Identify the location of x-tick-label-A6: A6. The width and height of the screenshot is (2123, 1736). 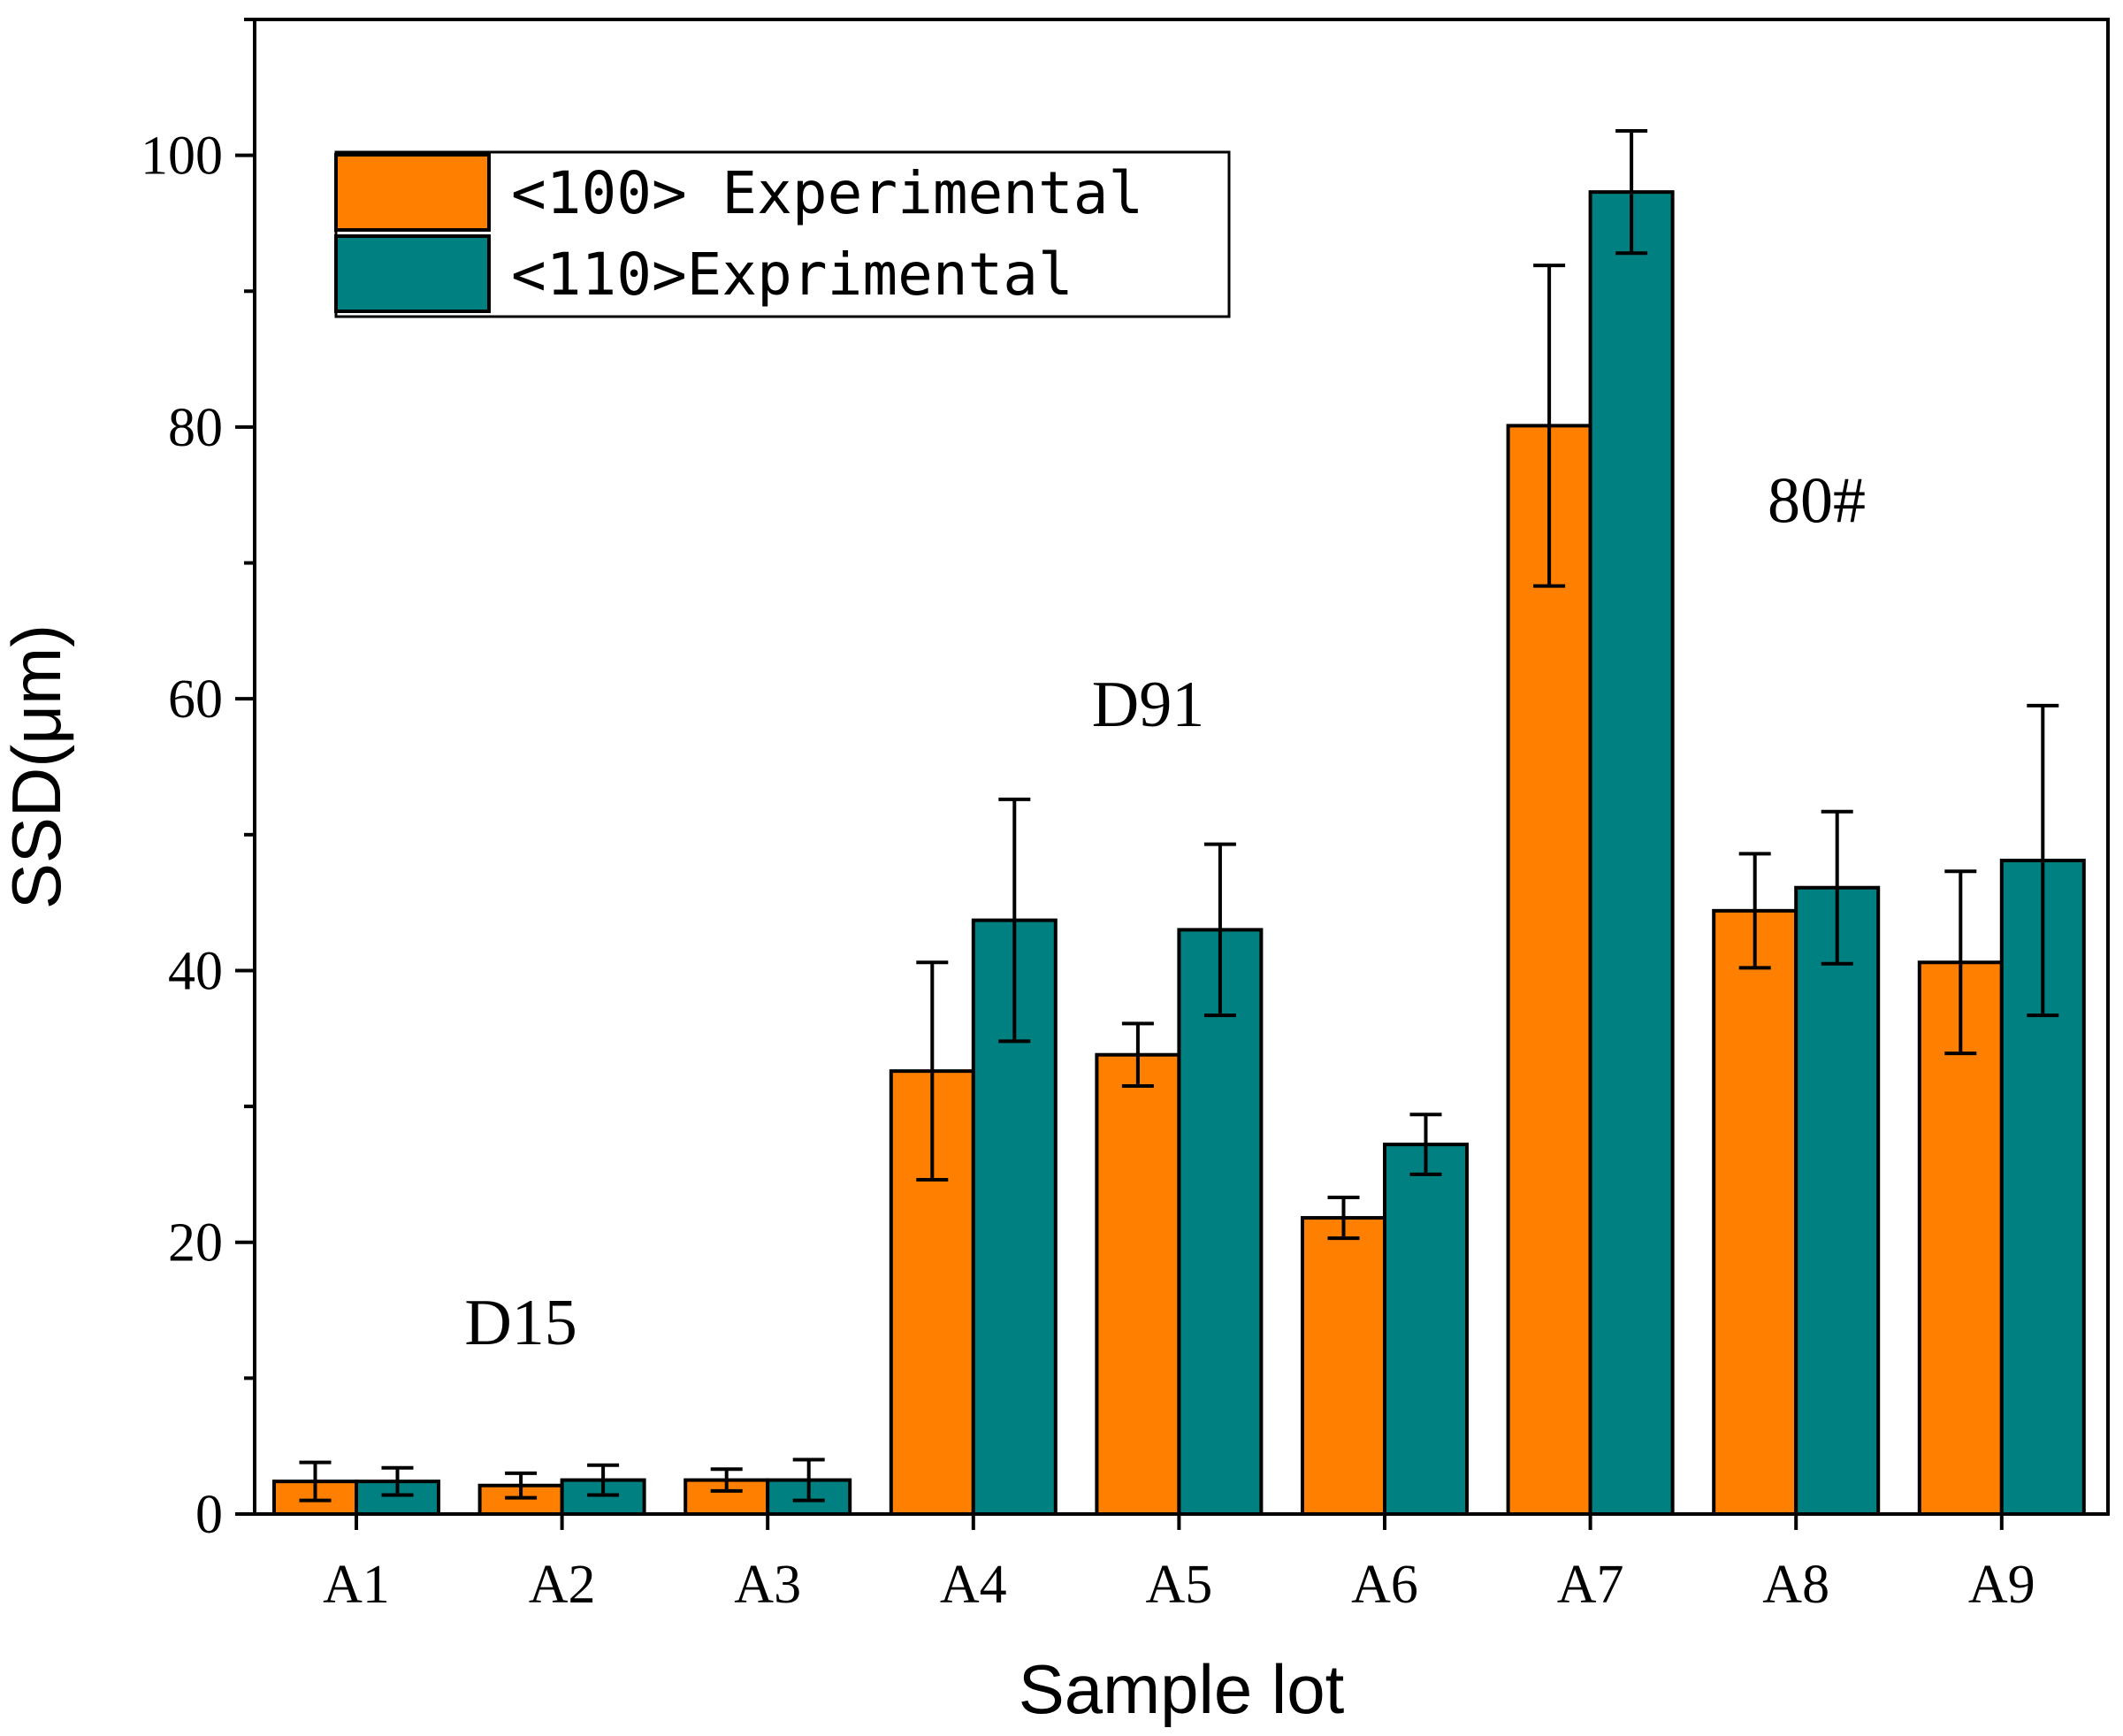
(1384, 1585).